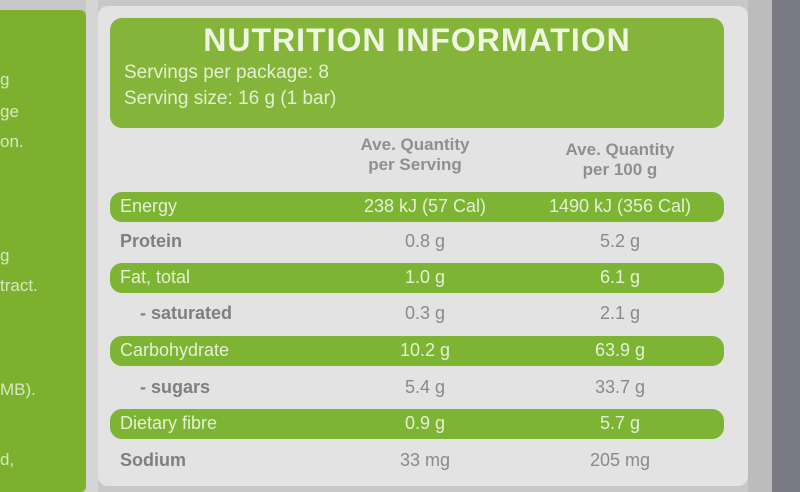 The height and width of the screenshot is (492, 800). I want to click on nutrient-name: Energy, so click(149, 206).